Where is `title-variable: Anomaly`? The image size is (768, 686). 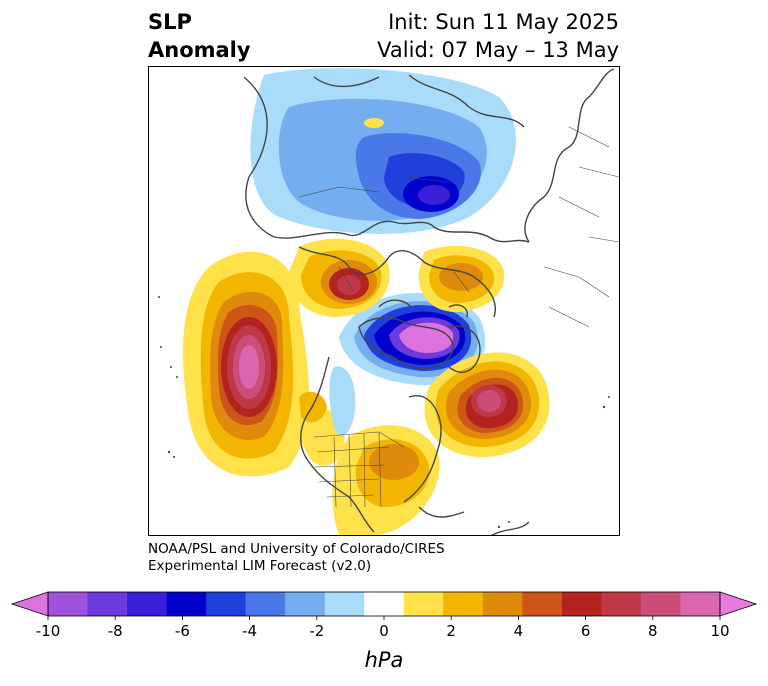 title-variable: Anomaly is located at coordinates (199, 50).